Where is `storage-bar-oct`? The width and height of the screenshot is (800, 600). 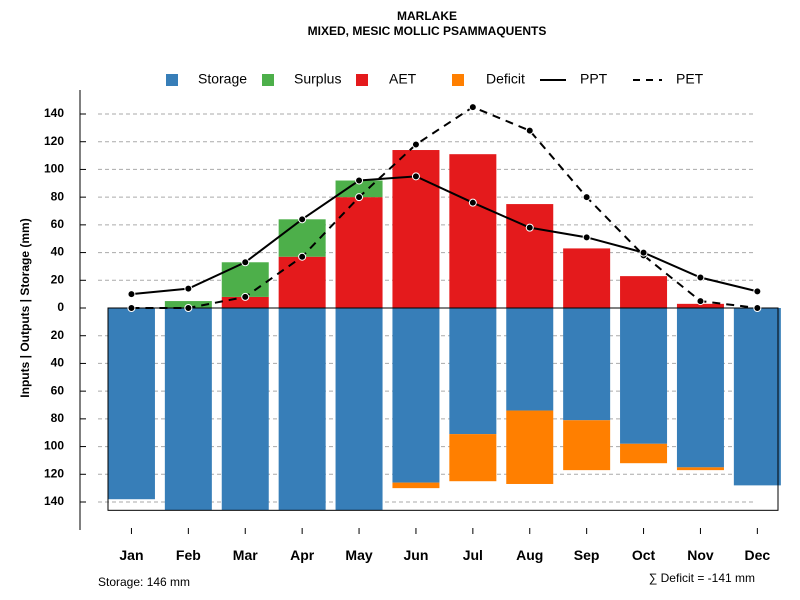
storage-bar-oct is located at coordinates (644, 376).